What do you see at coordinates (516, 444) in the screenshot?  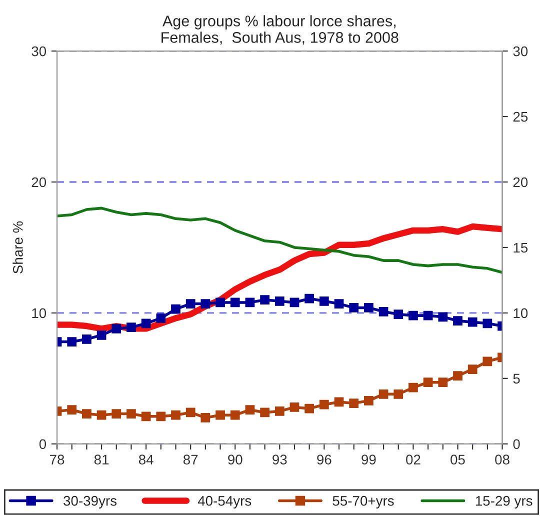 I see `y2-tick-label: 0` at bounding box center [516, 444].